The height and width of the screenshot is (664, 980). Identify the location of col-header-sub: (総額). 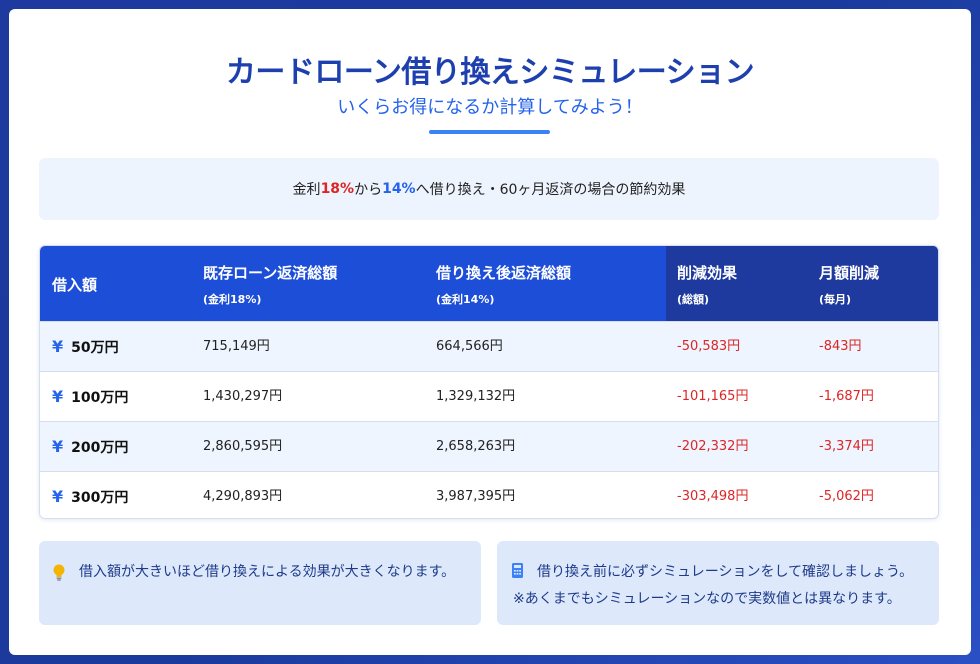
(693, 299).